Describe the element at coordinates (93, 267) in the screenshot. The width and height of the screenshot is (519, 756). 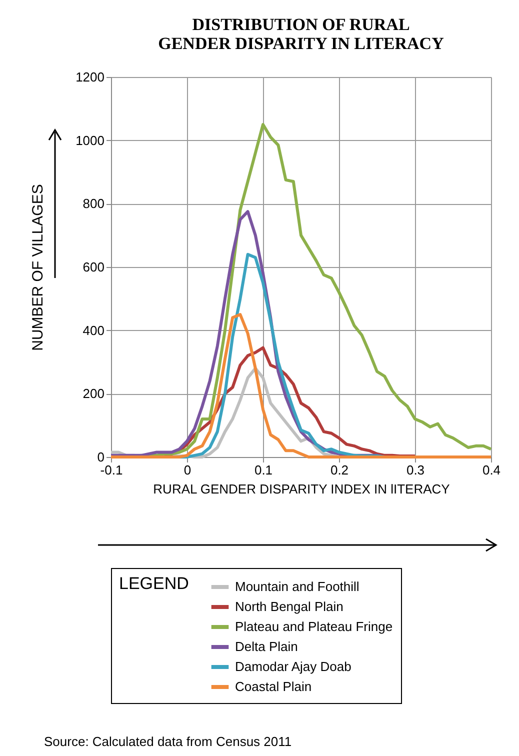
I see `y-tick-label: 600` at that location.